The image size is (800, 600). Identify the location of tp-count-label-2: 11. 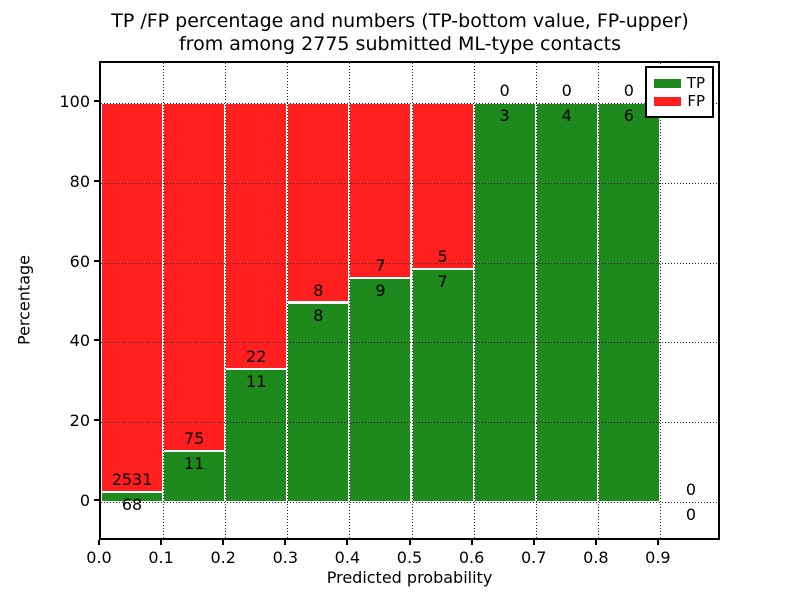
(256, 382).